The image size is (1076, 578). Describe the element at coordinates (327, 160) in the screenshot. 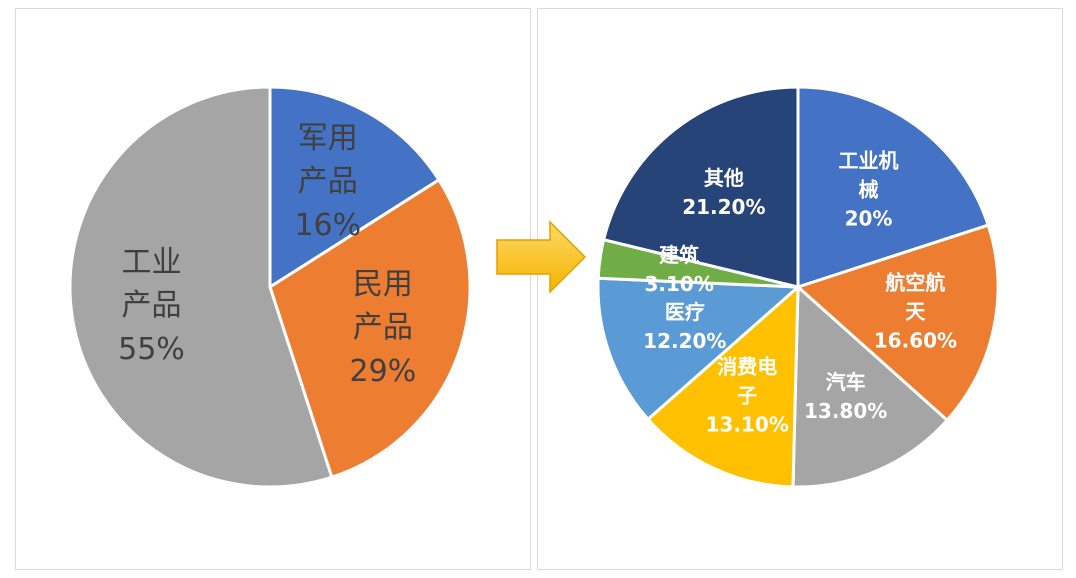

I see `category-label: 军用产品` at that location.